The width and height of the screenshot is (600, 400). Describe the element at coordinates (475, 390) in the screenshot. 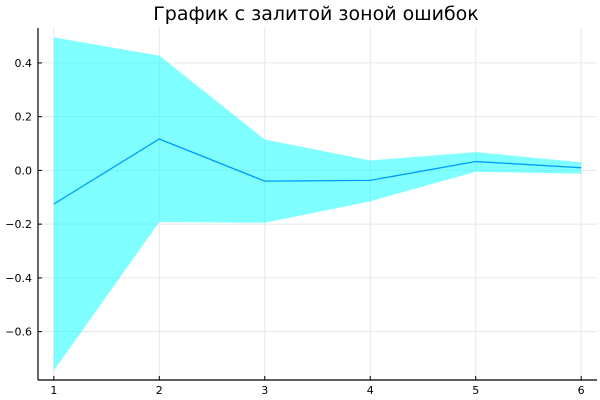

I see `x-tick-label: 5` at that location.